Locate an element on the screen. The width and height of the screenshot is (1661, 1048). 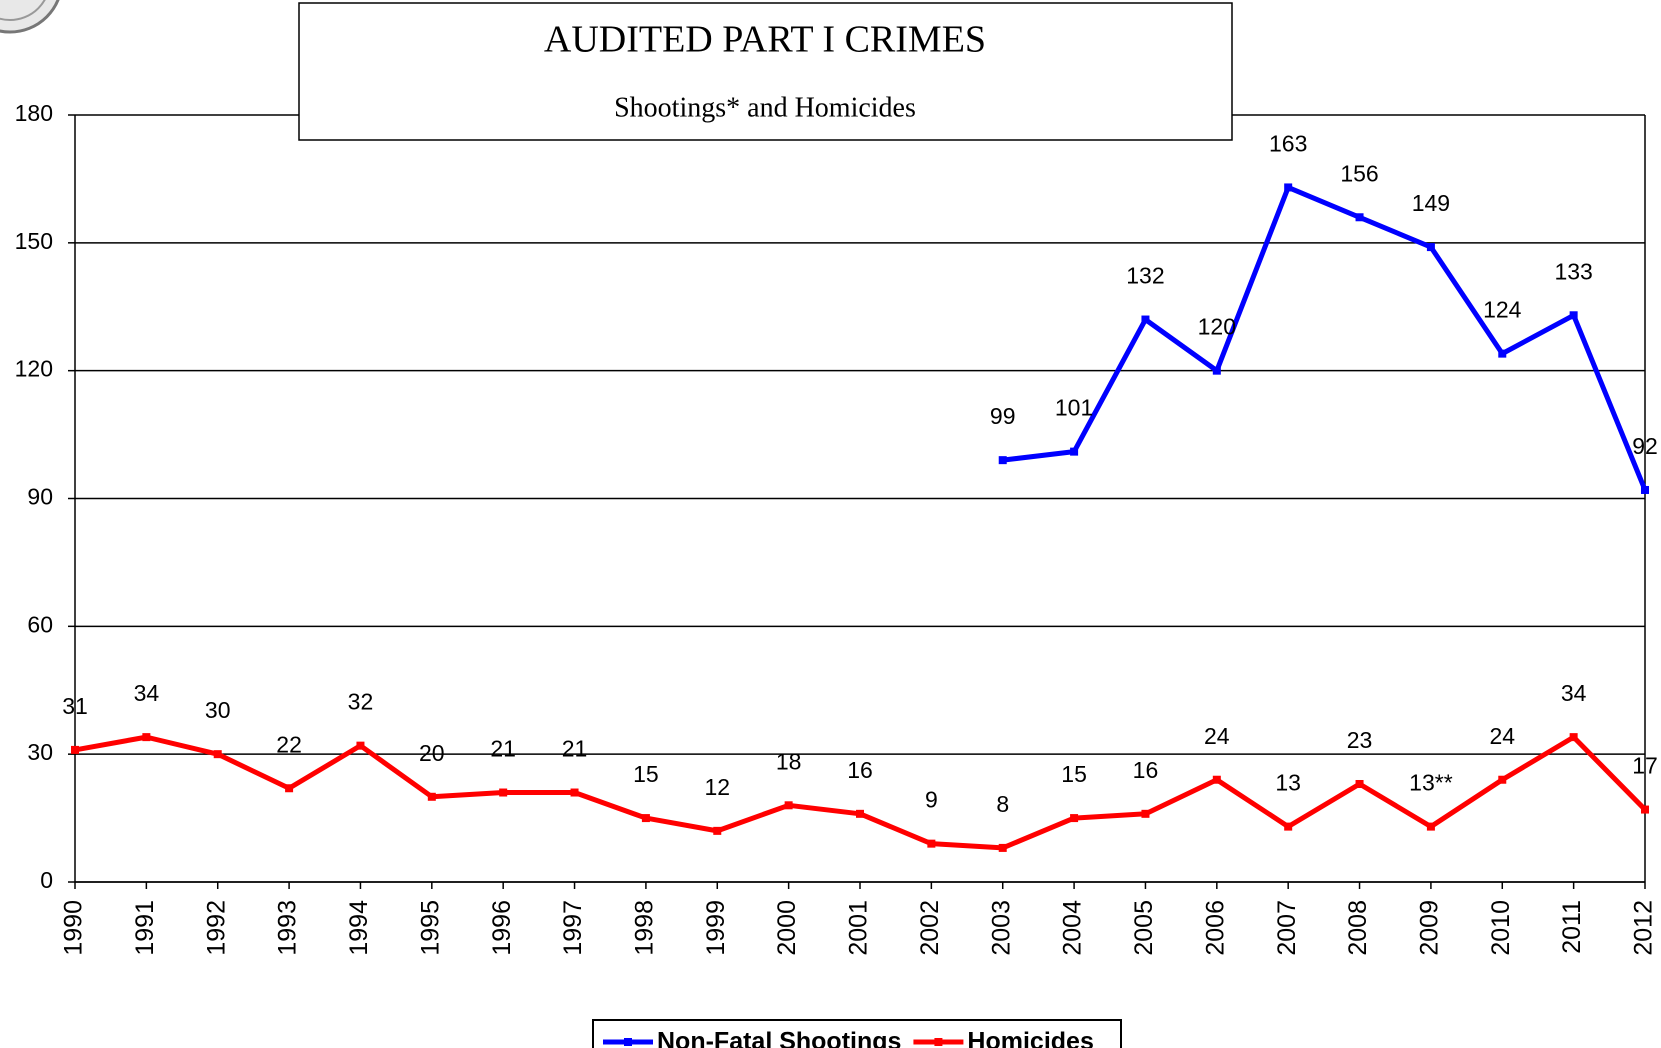
y-tick-label: 180 is located at coordinates (34, 113).